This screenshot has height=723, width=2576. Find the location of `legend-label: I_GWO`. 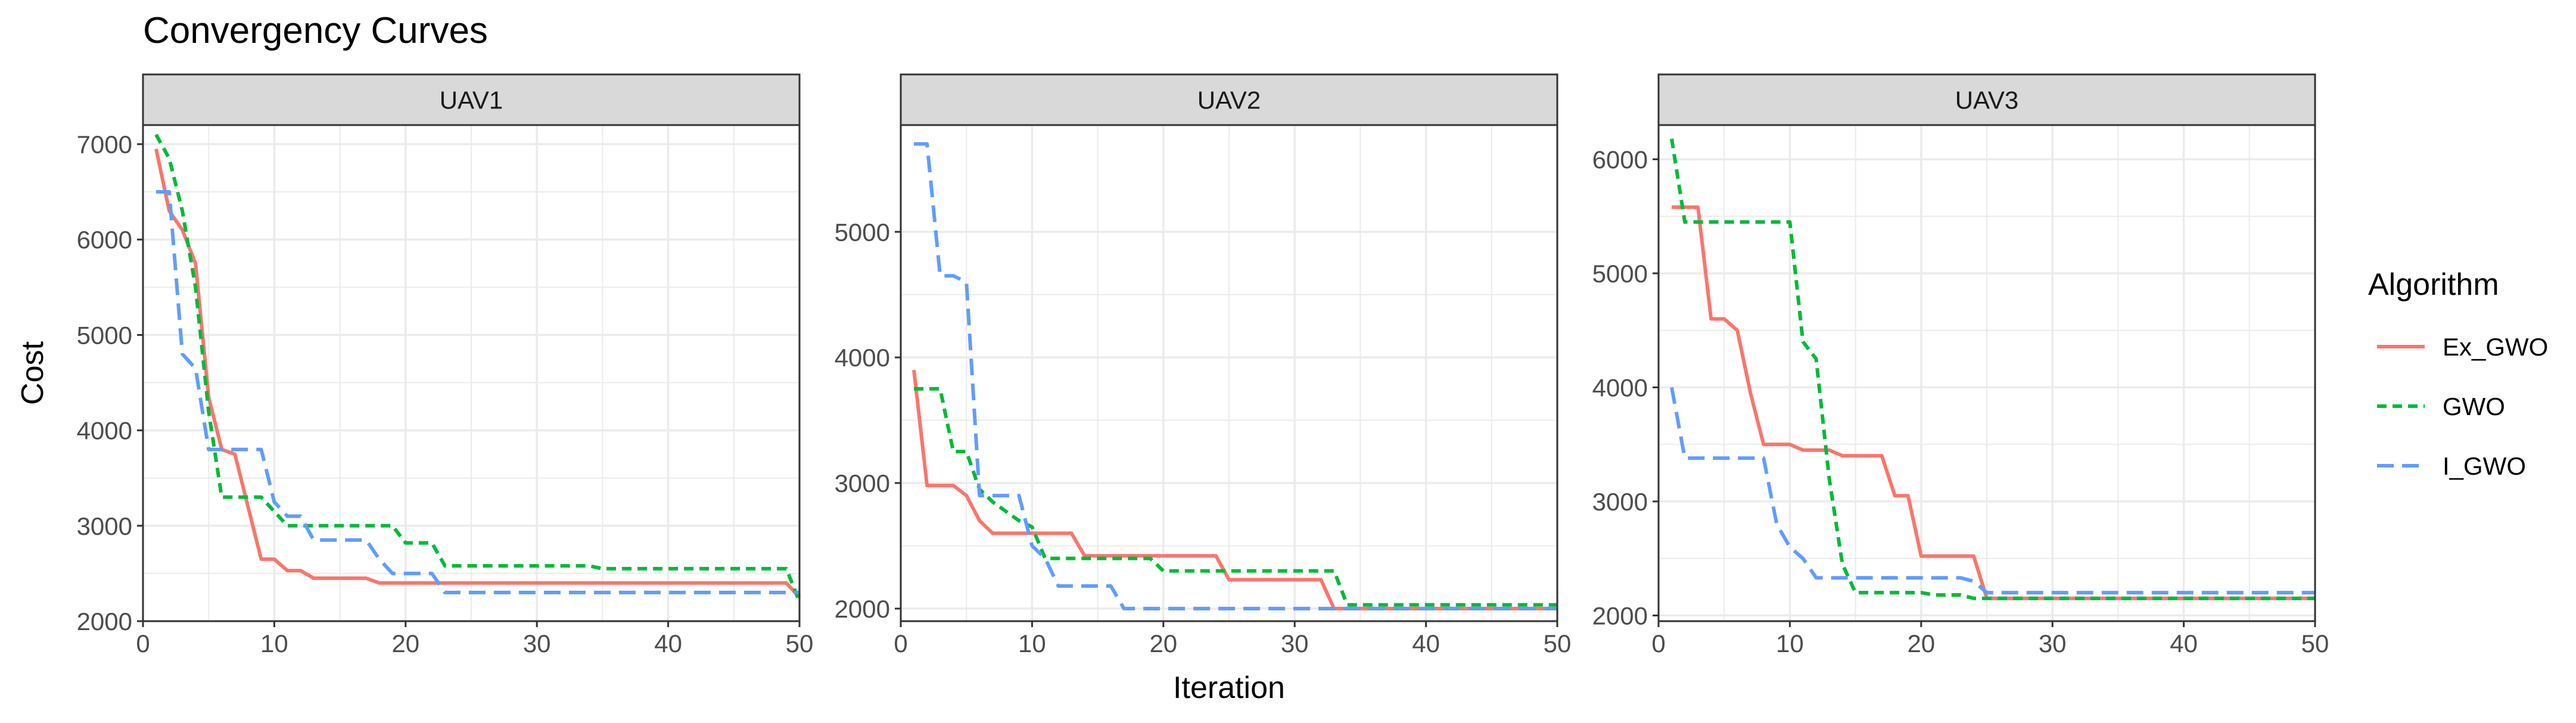

legend-label: I_GWO is located at coordinates (2484, 466).